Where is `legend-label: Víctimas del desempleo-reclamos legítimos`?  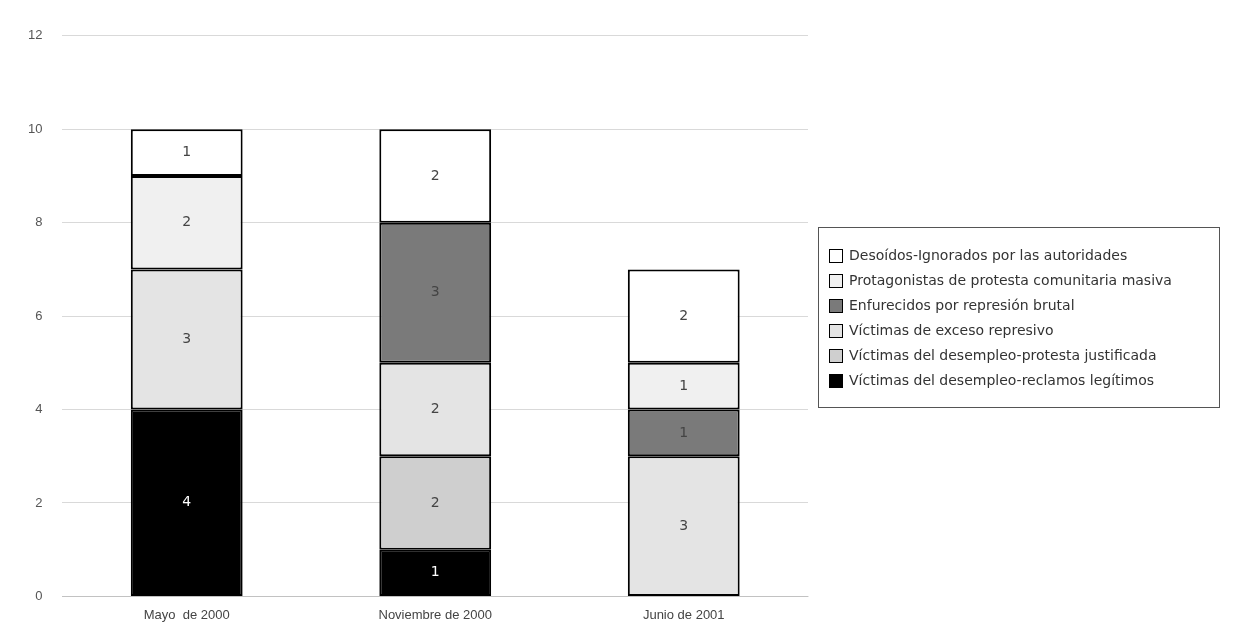
legend-label: Víctimas del desempleo-reclamos legítimos is located at coordinates (1001, 379).